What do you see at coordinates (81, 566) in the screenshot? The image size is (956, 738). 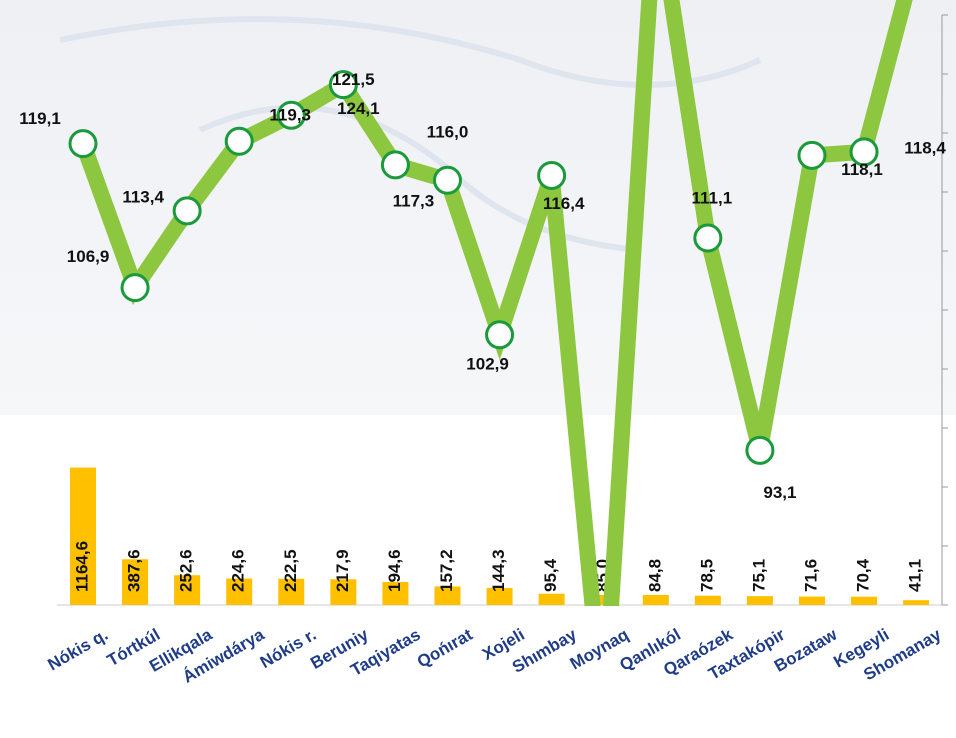 I see `bar-value-label: 1164,6` at bounding box center [81, 566].